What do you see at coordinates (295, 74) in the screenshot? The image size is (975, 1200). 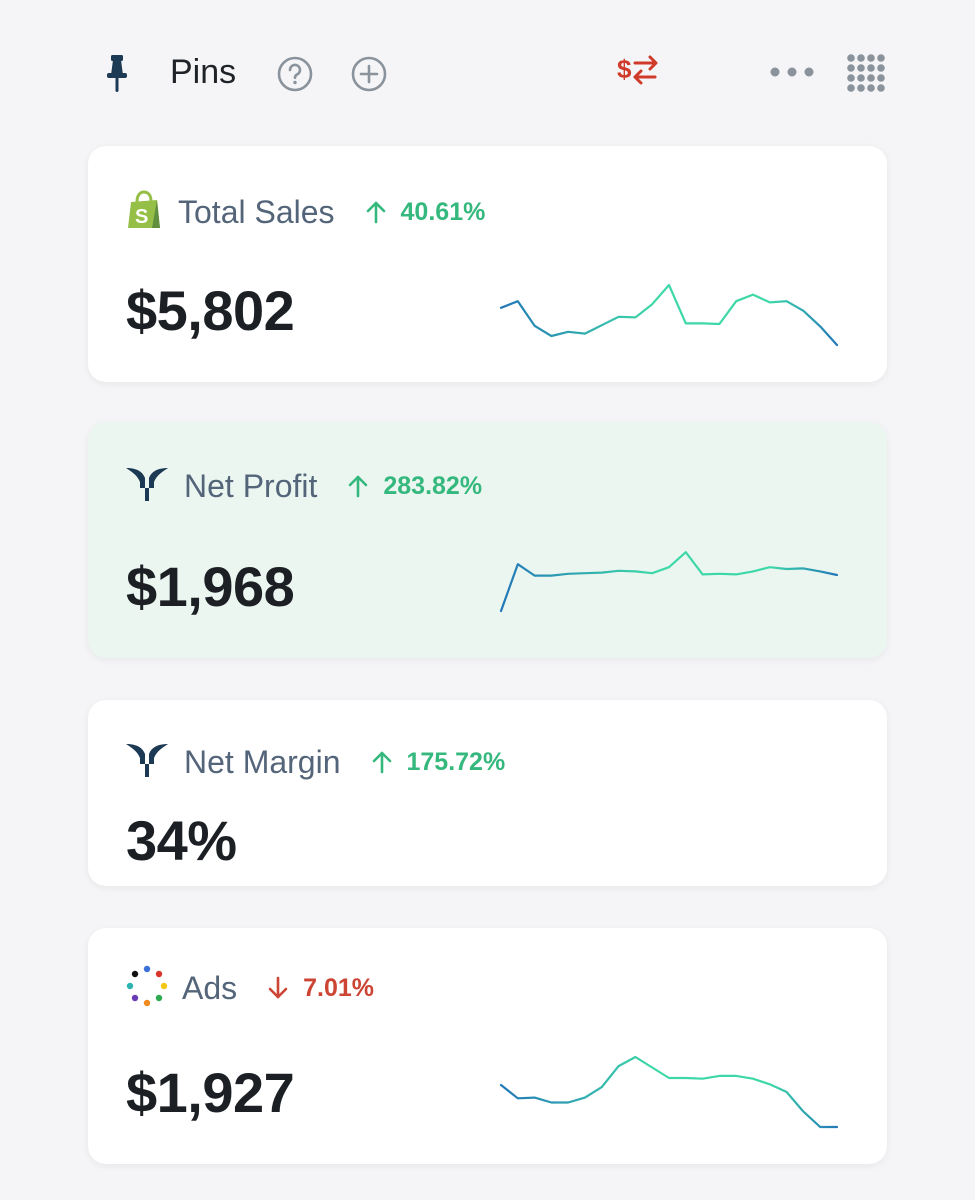 I see `help-icon` at bounding box center [295, 74].